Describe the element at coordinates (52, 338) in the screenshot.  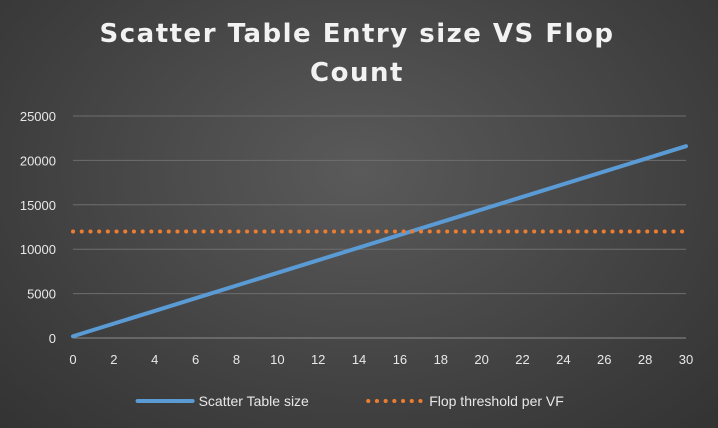
I see `y-tick-label: 0` at that location.